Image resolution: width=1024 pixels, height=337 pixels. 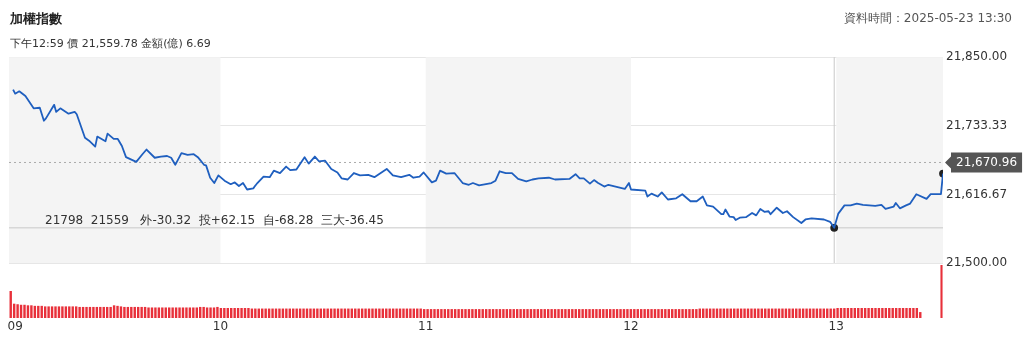 What do you see at coordinates (214, 220) in the screenshot?
I see `annotation: 21798 21559 外-30.32 投+62.15 自-68.28 三大-36.45` at bounding box center [214, 220].